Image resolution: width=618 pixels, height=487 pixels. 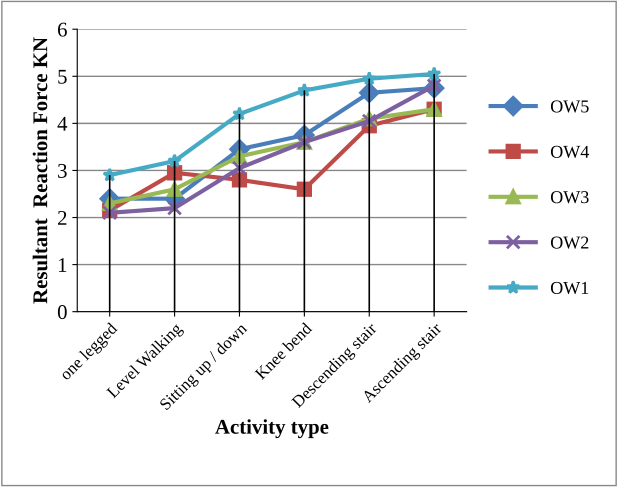 What do you see at coordinates (62, 29) in the screenshot?
I see `y-tick-label: 6` at bounding box center [62, 29].